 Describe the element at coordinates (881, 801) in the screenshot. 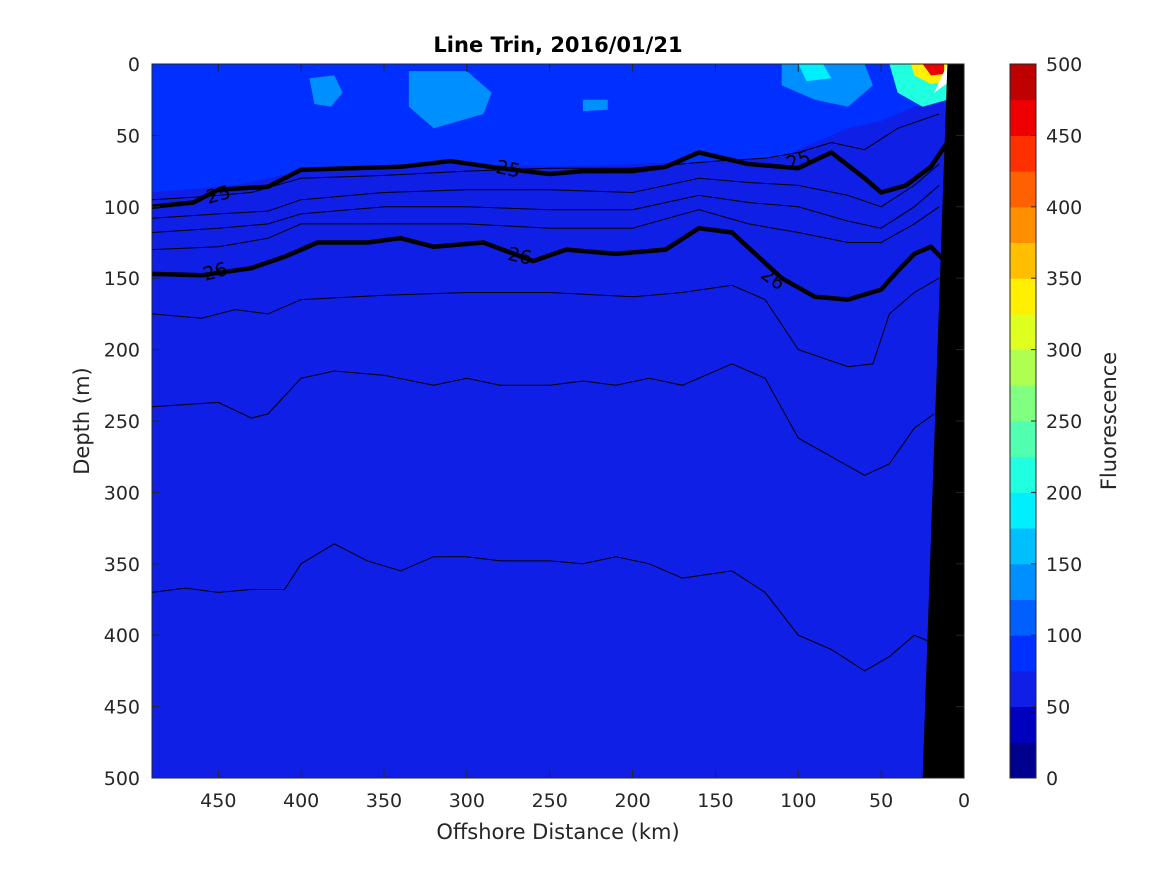

I see `x-tick-label: 50` at that location.